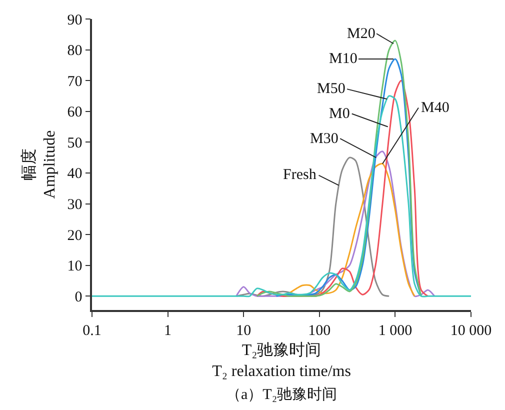 The height and width of the screenshot is (410, 505). What do you see at coordinates (74, 82) in the screenshot?
I see `y-tick-label: 70` at bounding box center [74, 82].